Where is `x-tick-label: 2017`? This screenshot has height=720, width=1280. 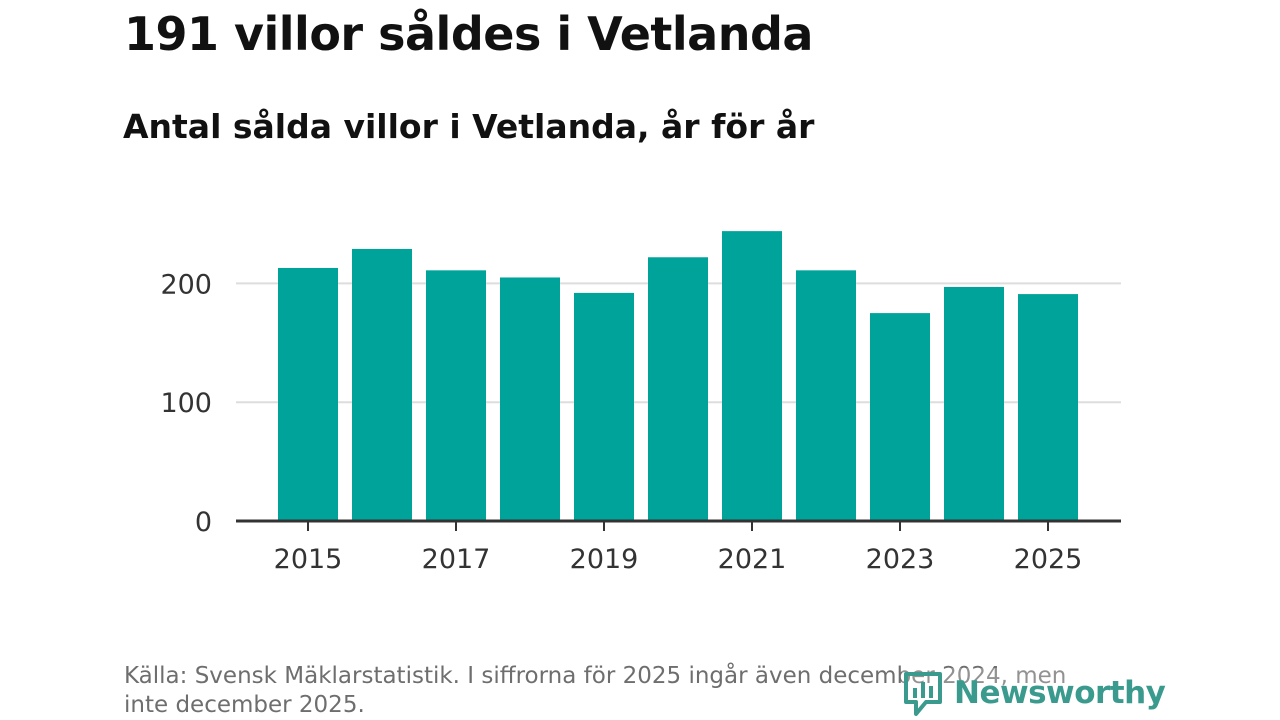 x-tick-label: 2017 is located at coordinates (456, 559).